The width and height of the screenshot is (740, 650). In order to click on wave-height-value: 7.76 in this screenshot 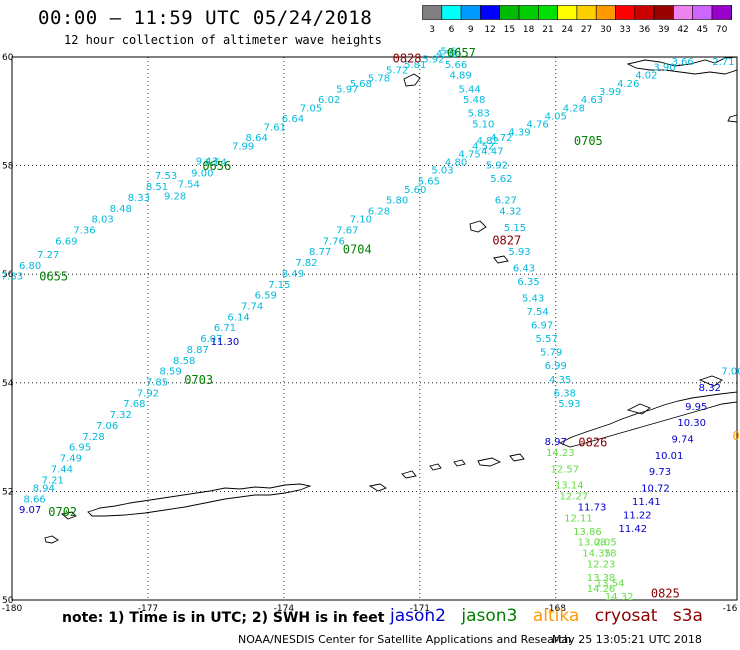, I will do `click(334, 241)`.